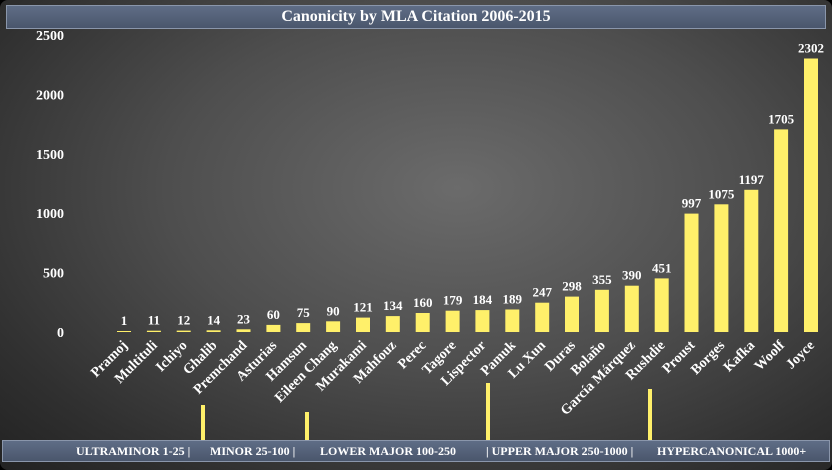 The height and width of the screenshot is (470, 832). Describe the element at coordinates (542, 292) in the screenshot. I see `data-label-lu-xun: 247` at that location.